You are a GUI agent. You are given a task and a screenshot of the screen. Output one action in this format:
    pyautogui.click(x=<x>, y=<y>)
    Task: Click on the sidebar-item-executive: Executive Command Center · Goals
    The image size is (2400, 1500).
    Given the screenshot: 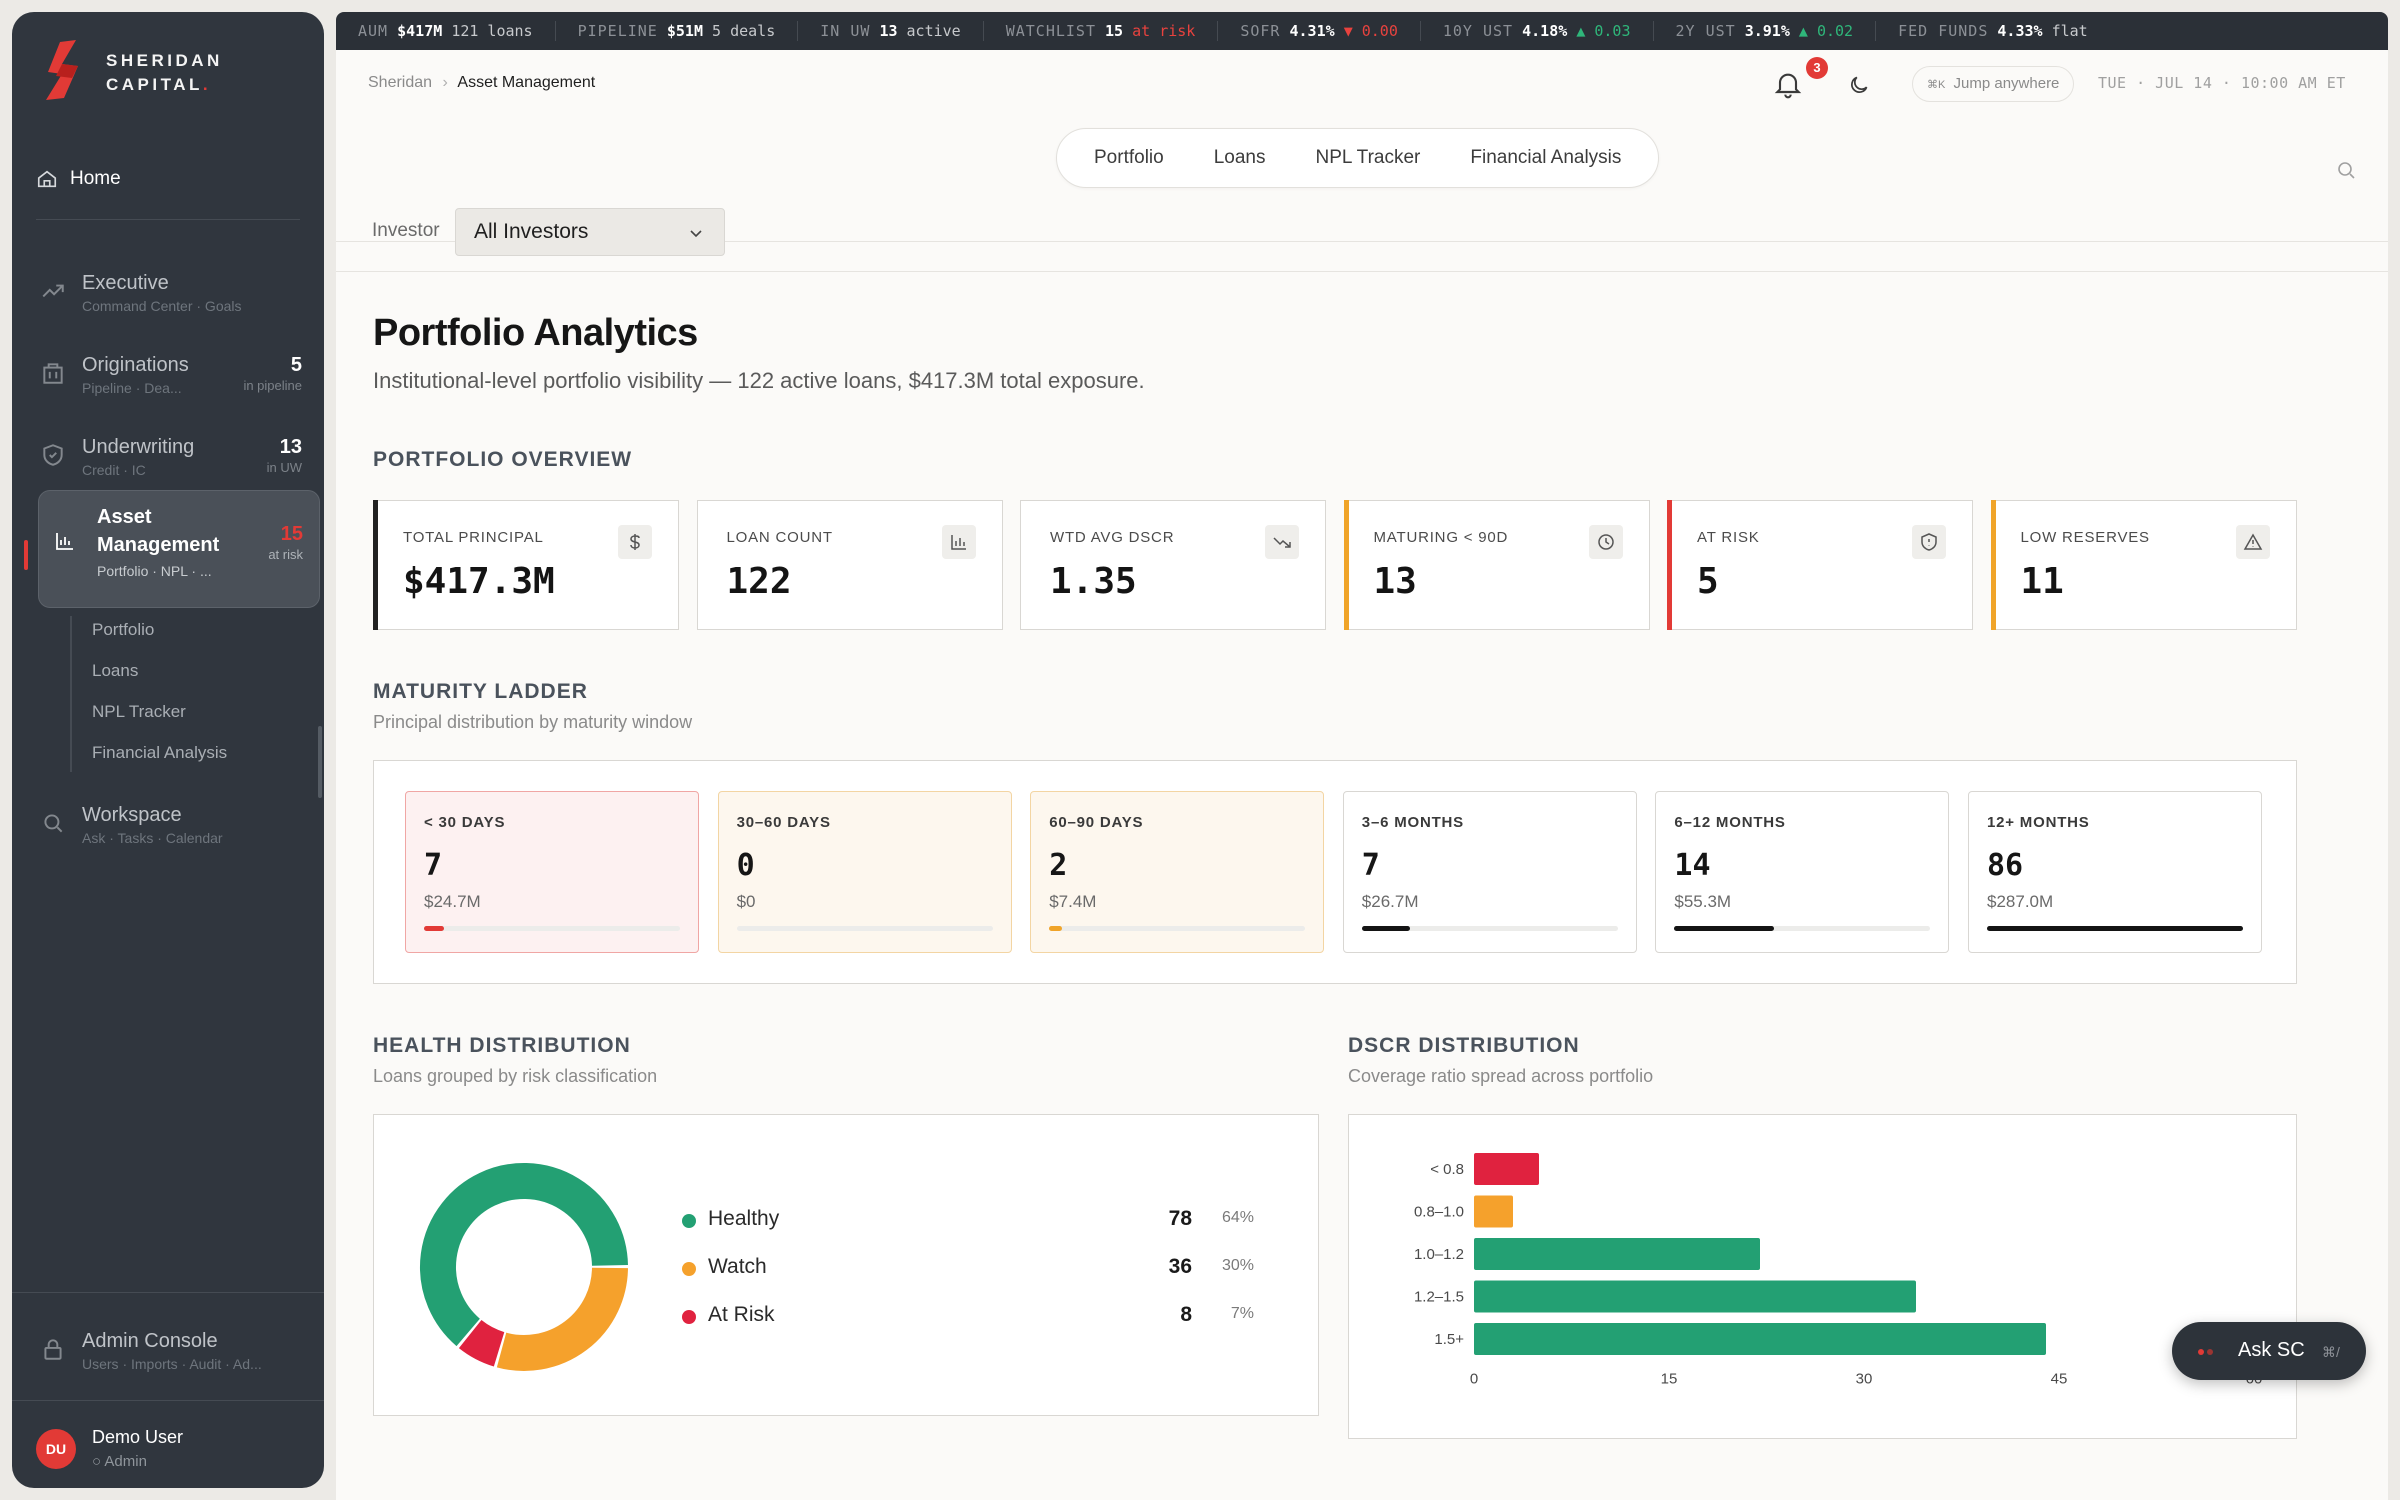 What is the action you would take?
    pyautogui.click(x=171, y=295)
    